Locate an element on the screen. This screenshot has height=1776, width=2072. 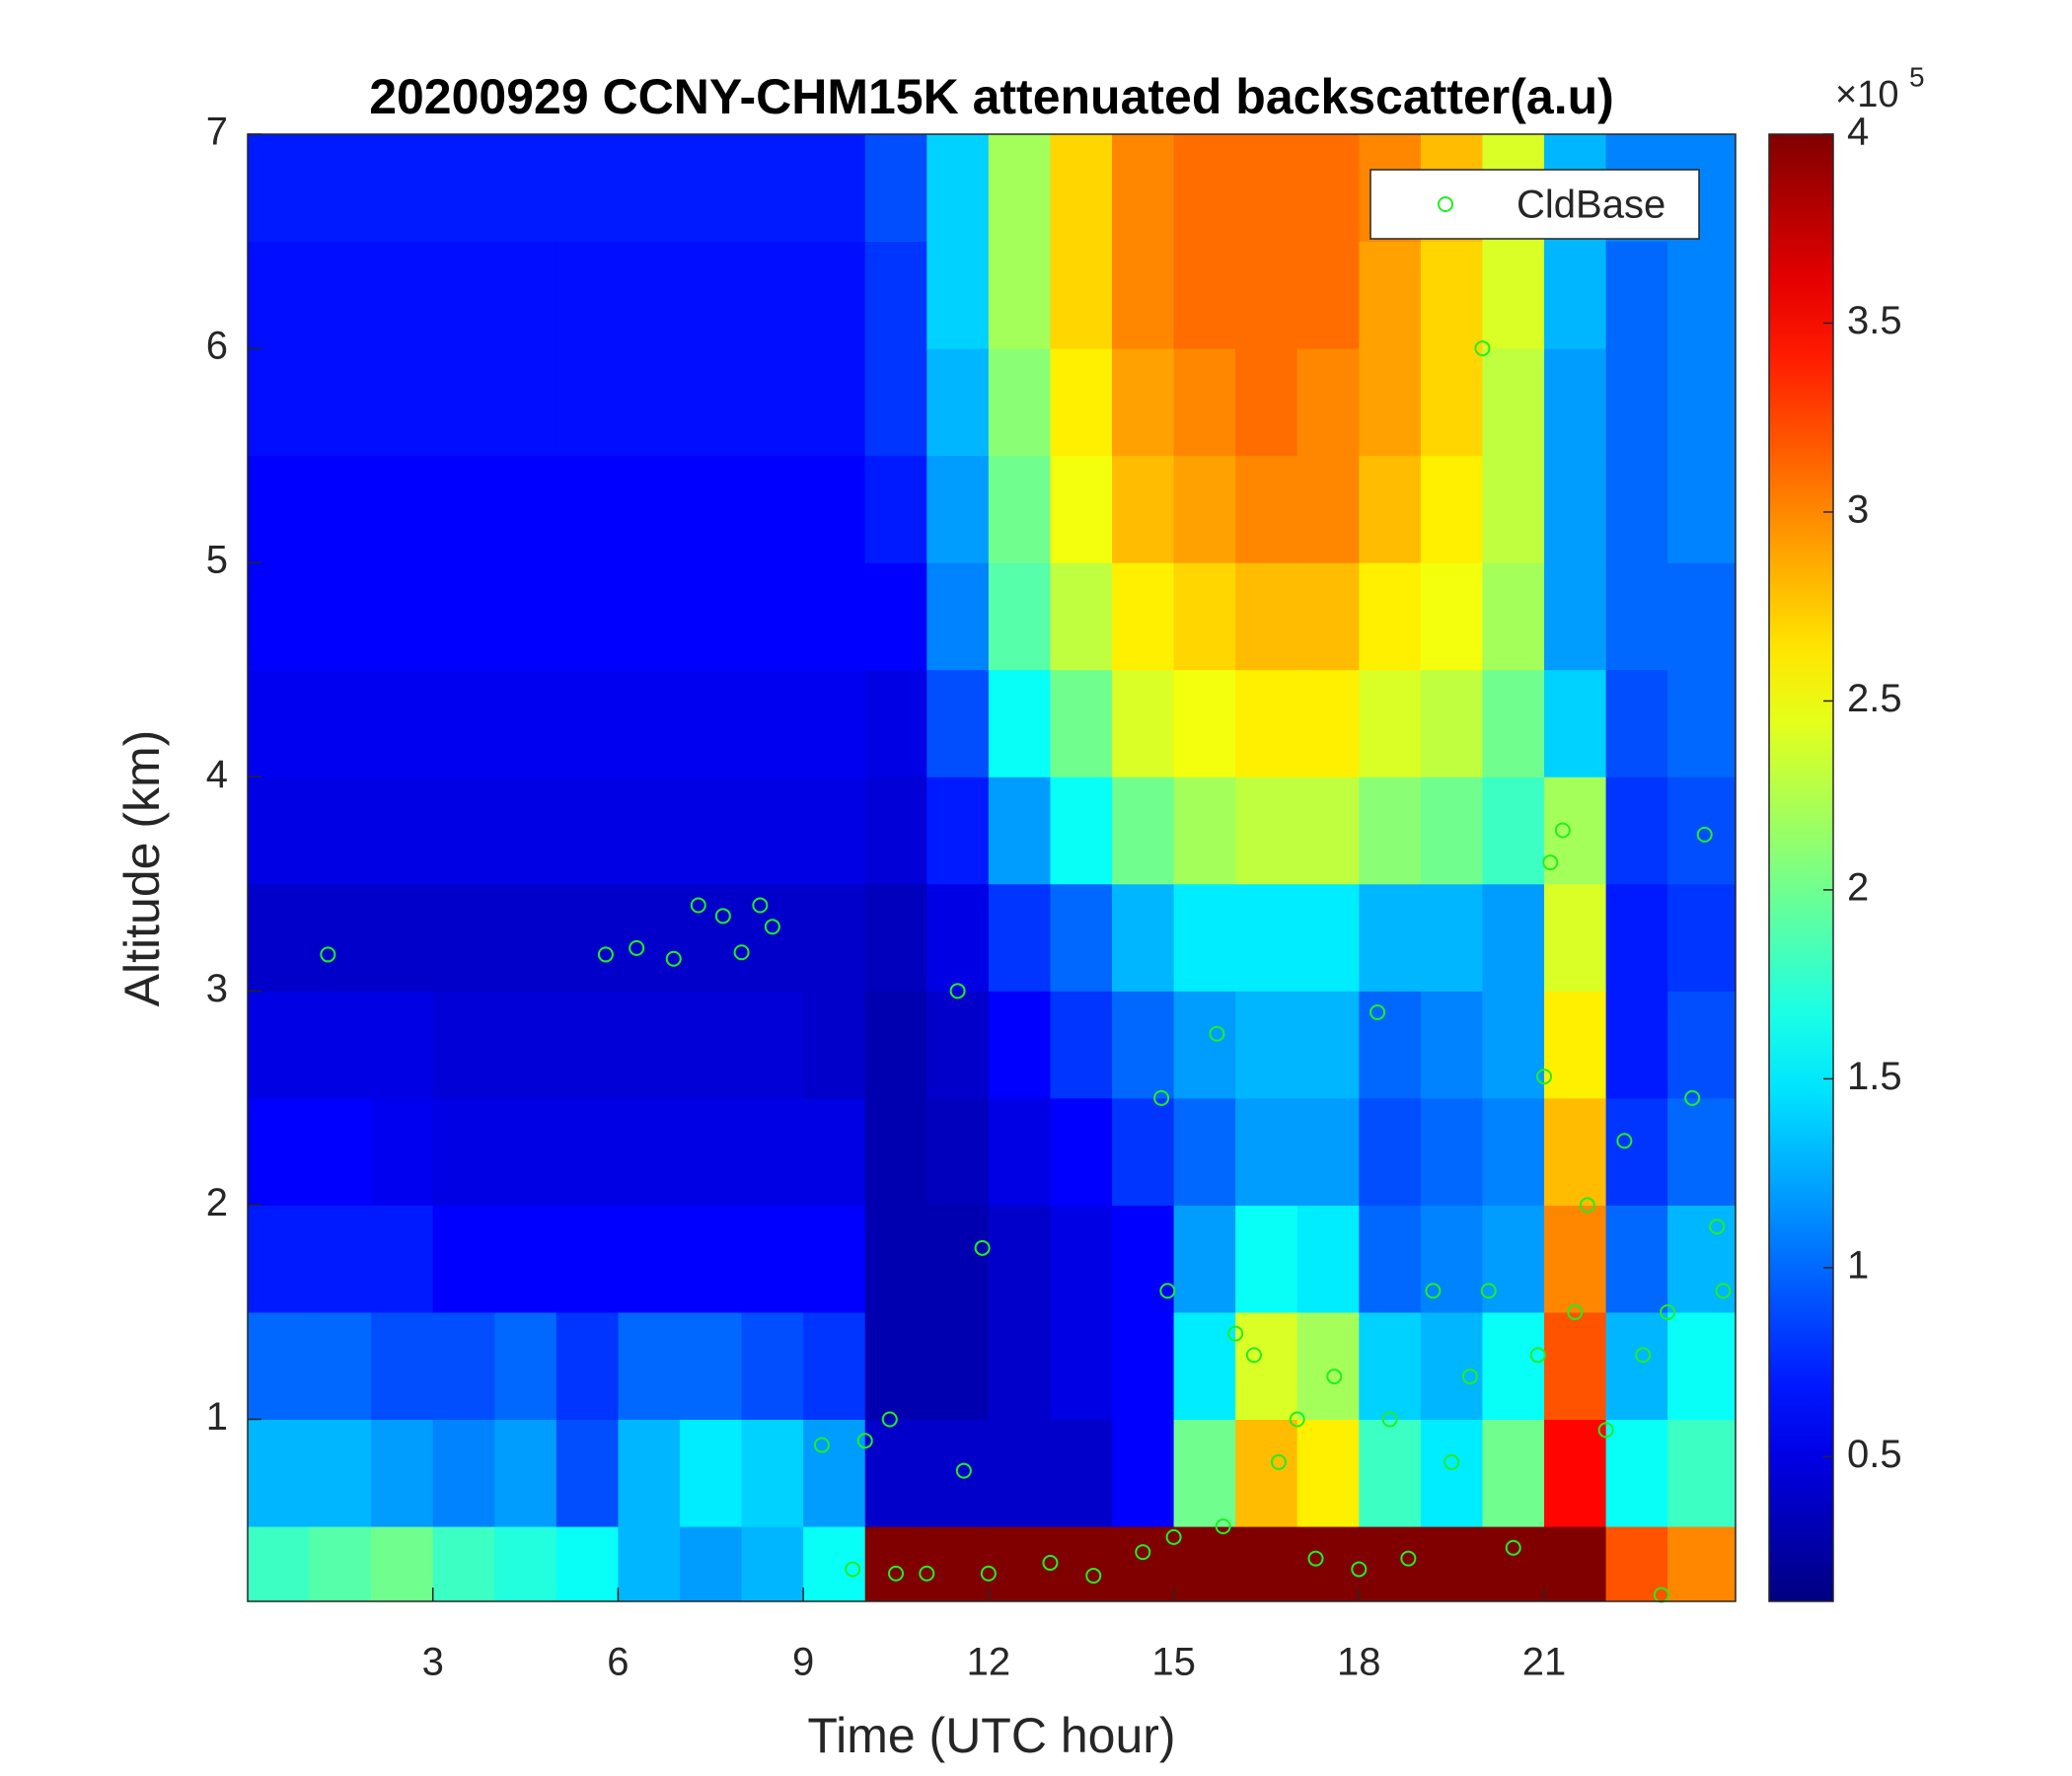
y-tick-label: 7 is located at coordinates (217, 132).